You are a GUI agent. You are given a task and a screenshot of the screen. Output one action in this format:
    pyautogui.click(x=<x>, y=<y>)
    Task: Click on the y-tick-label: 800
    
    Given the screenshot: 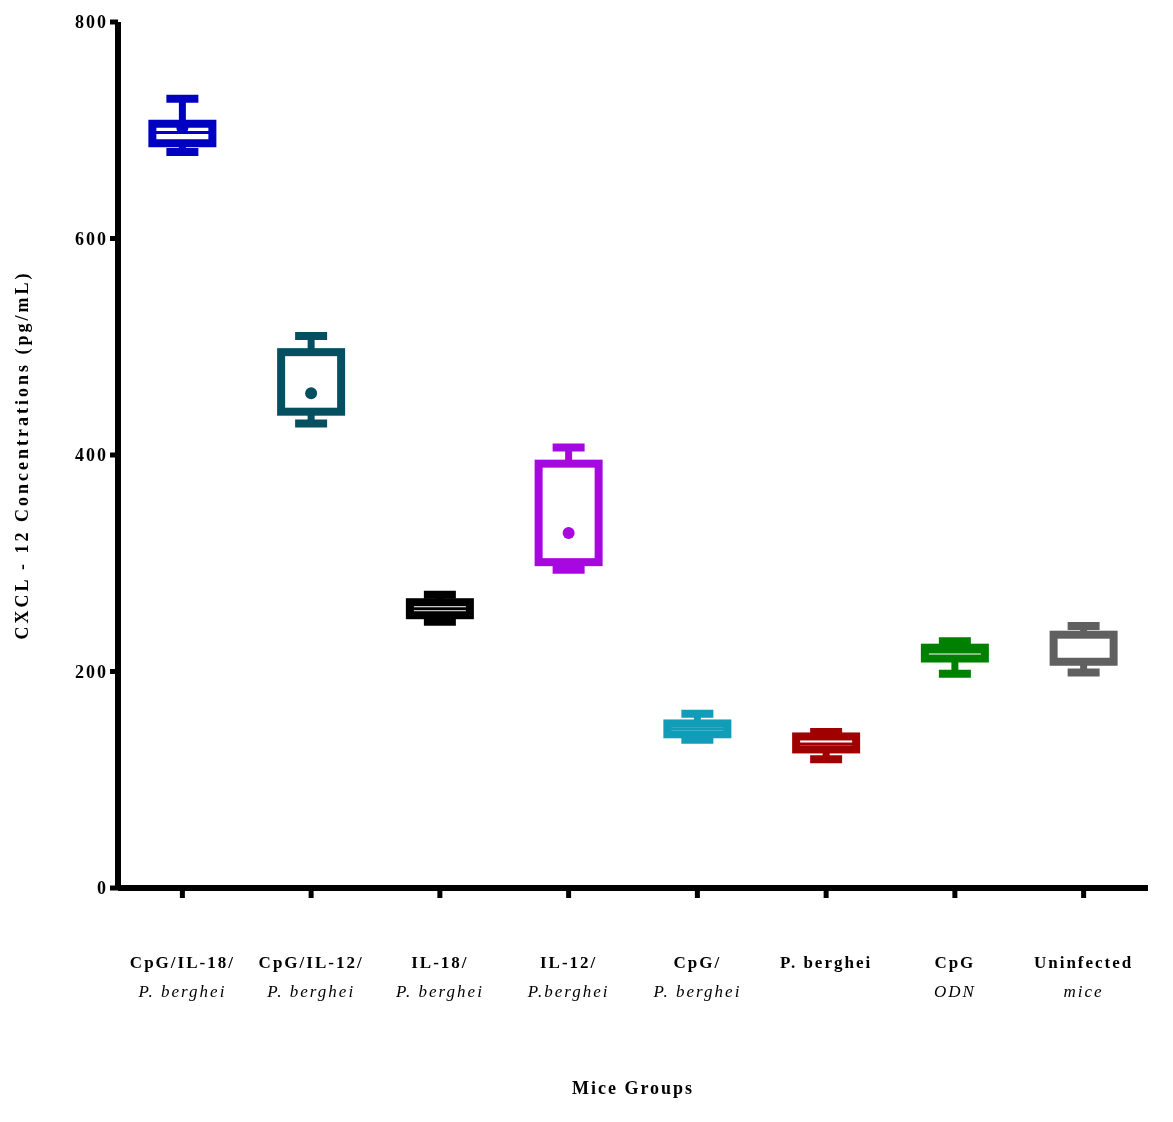 What is the action you would take?
    pyautogui.click(x=91, y=22)
    